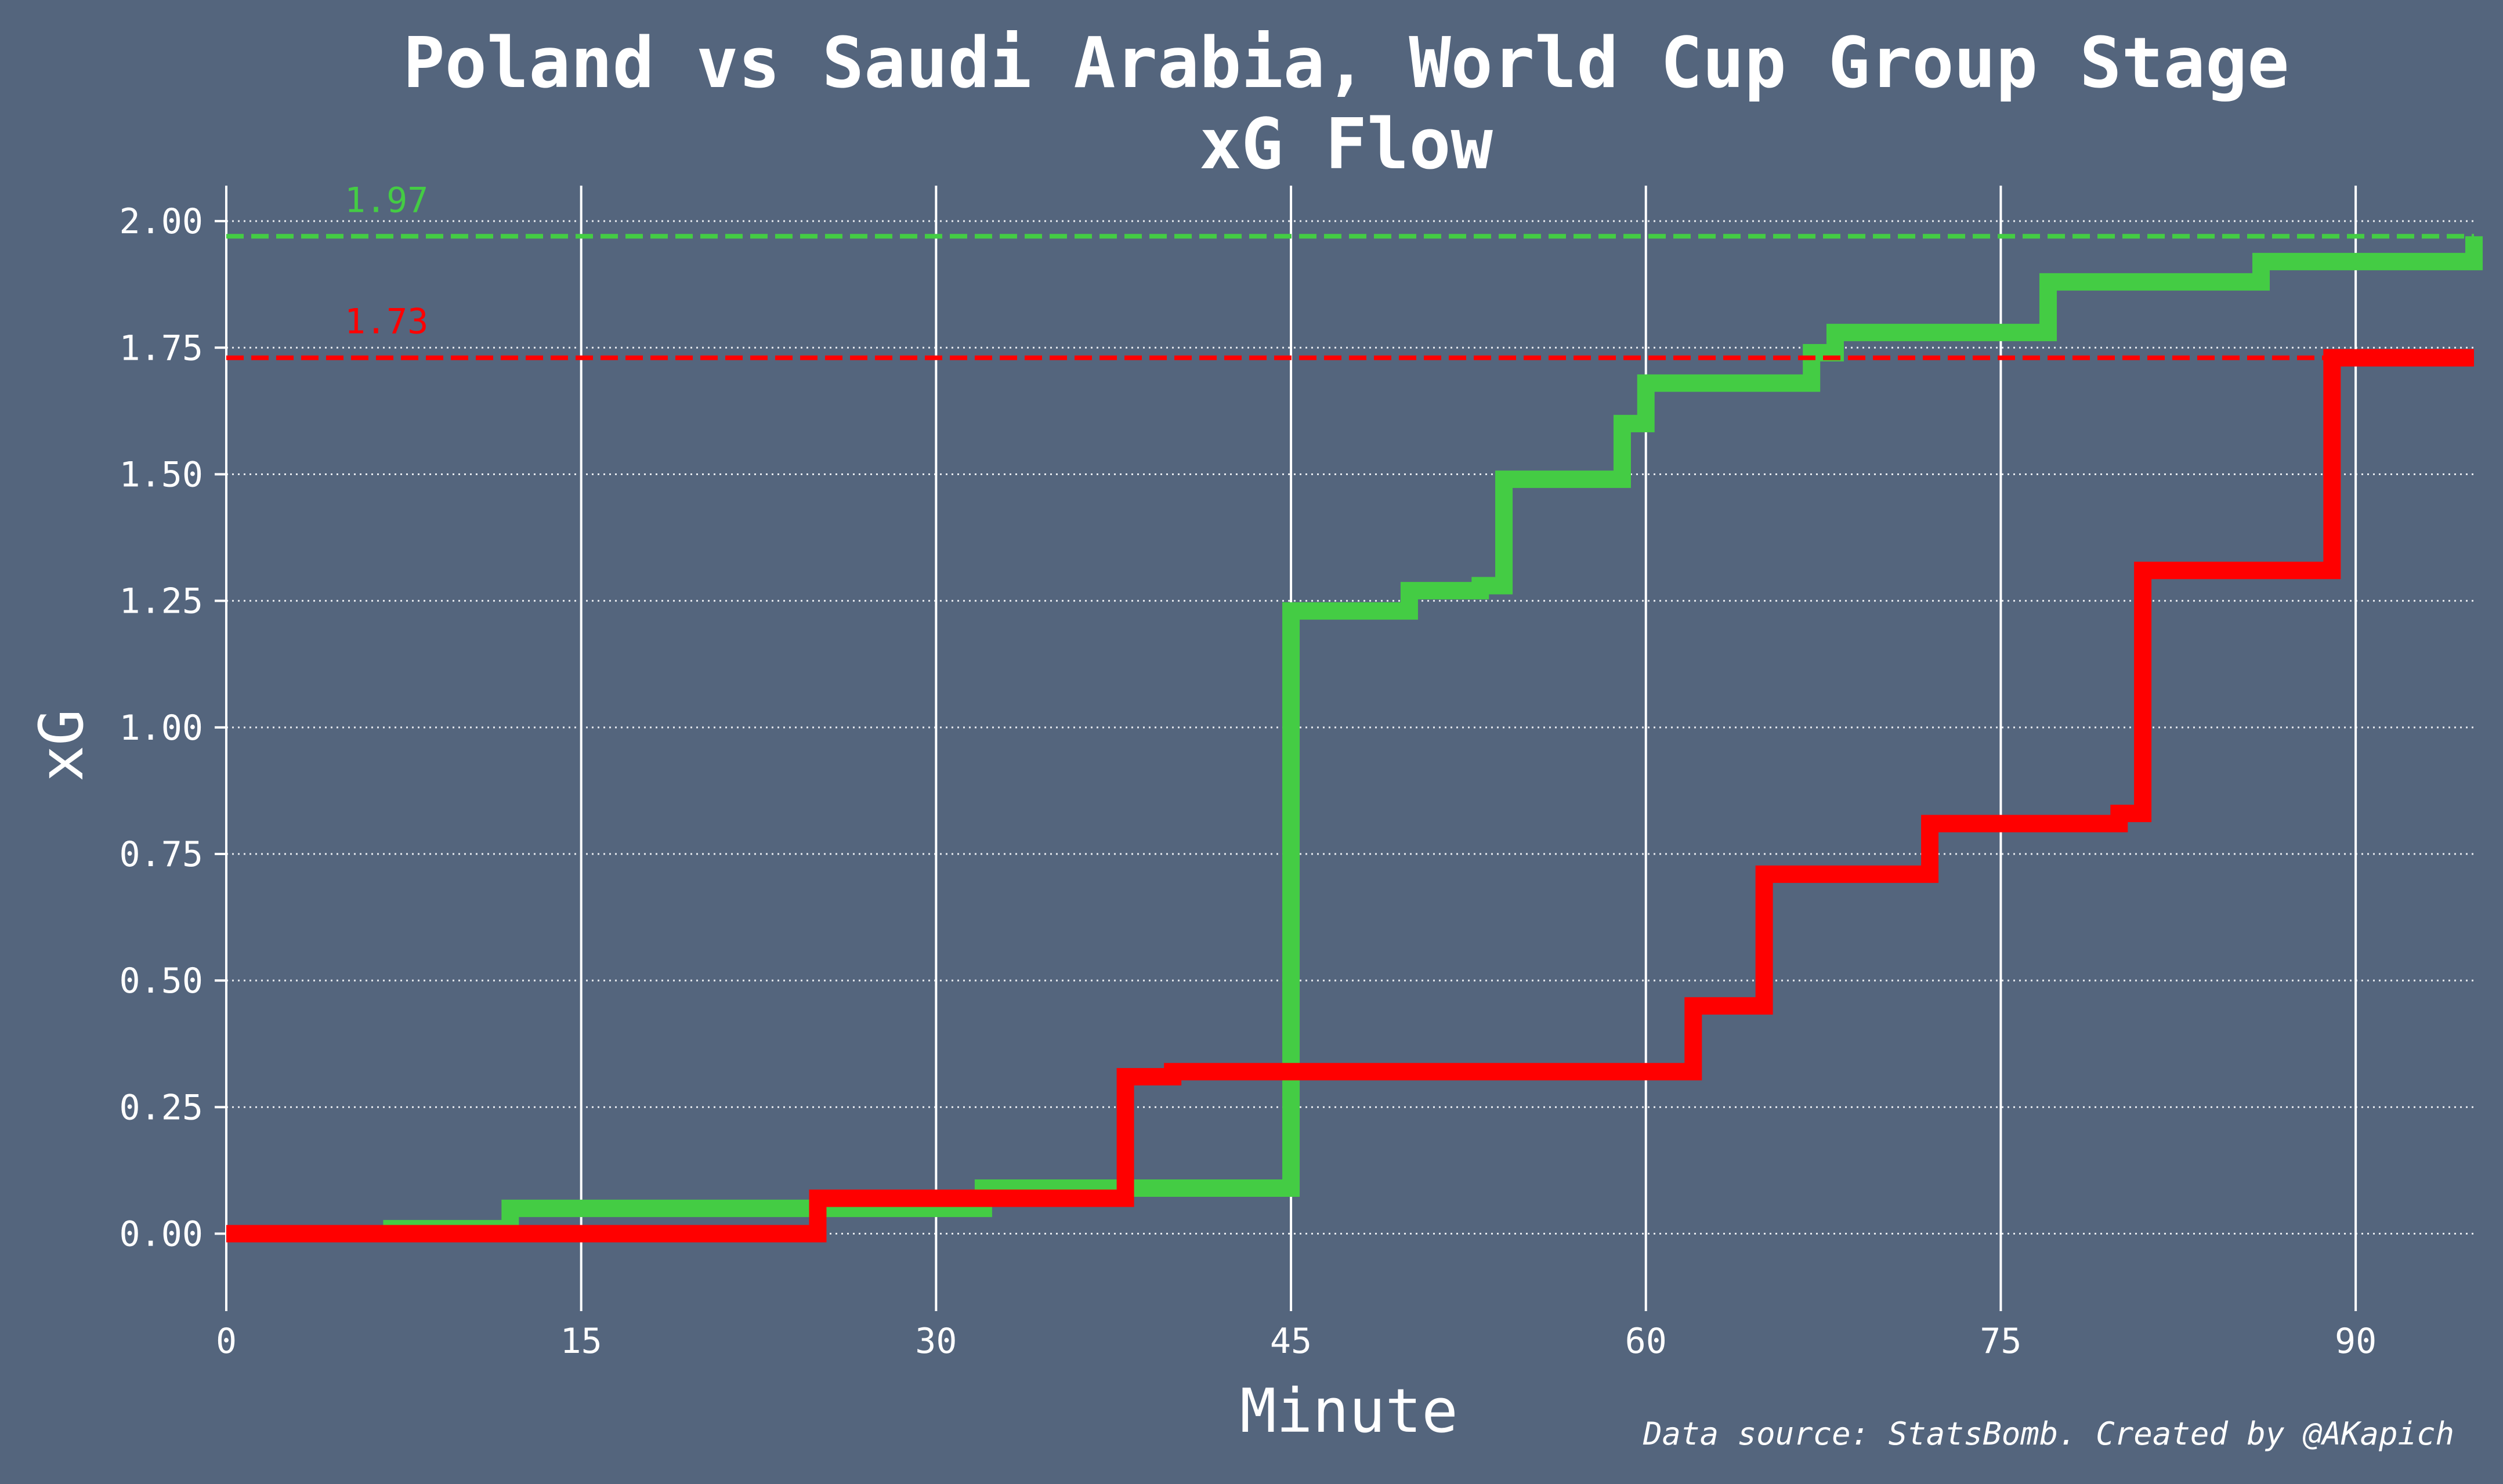 The width and height of the screenshot is (2503, 1484). Describe the element at coordinates (1346, 144) in the screenshot. I see `chart-subtitle: xG Flow` at that location.